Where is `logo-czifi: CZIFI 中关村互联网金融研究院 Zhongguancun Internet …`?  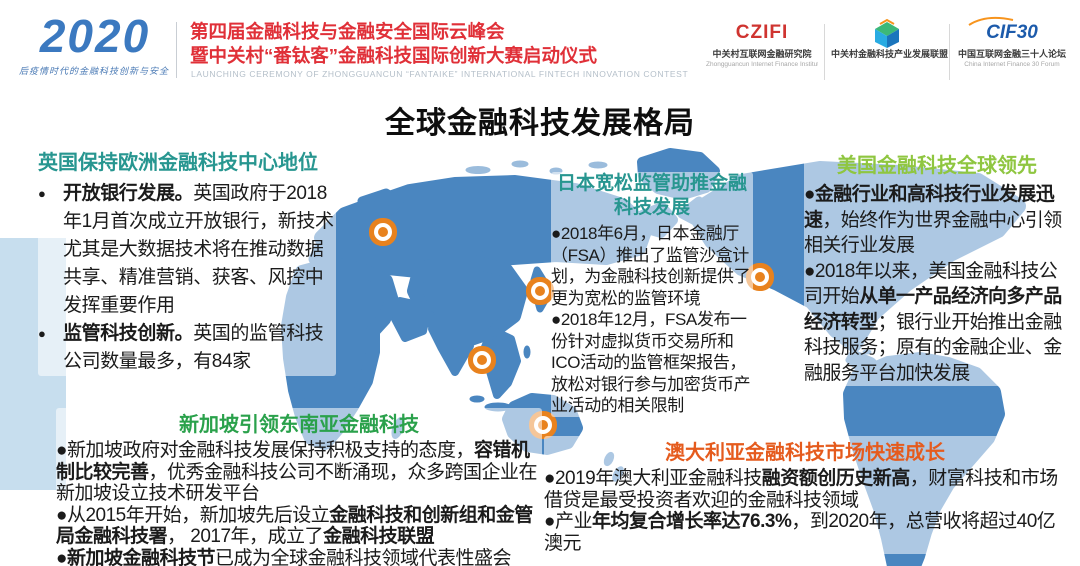
logo-czifi: CZIFI 中关村互联网金融研究院 Zhongguancun Internet … is located at coordinates (762, 52).